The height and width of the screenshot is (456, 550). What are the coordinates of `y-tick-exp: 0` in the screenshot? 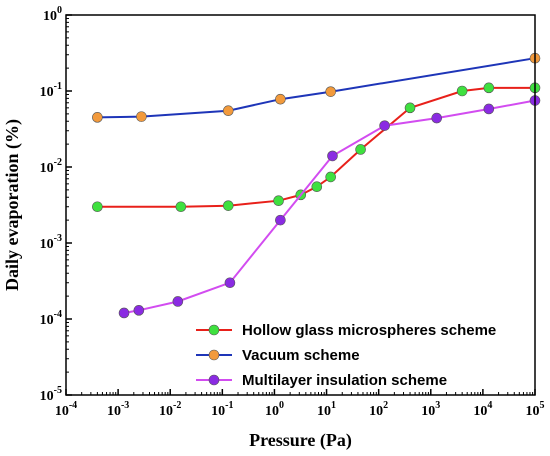 It's located at (59, 10).